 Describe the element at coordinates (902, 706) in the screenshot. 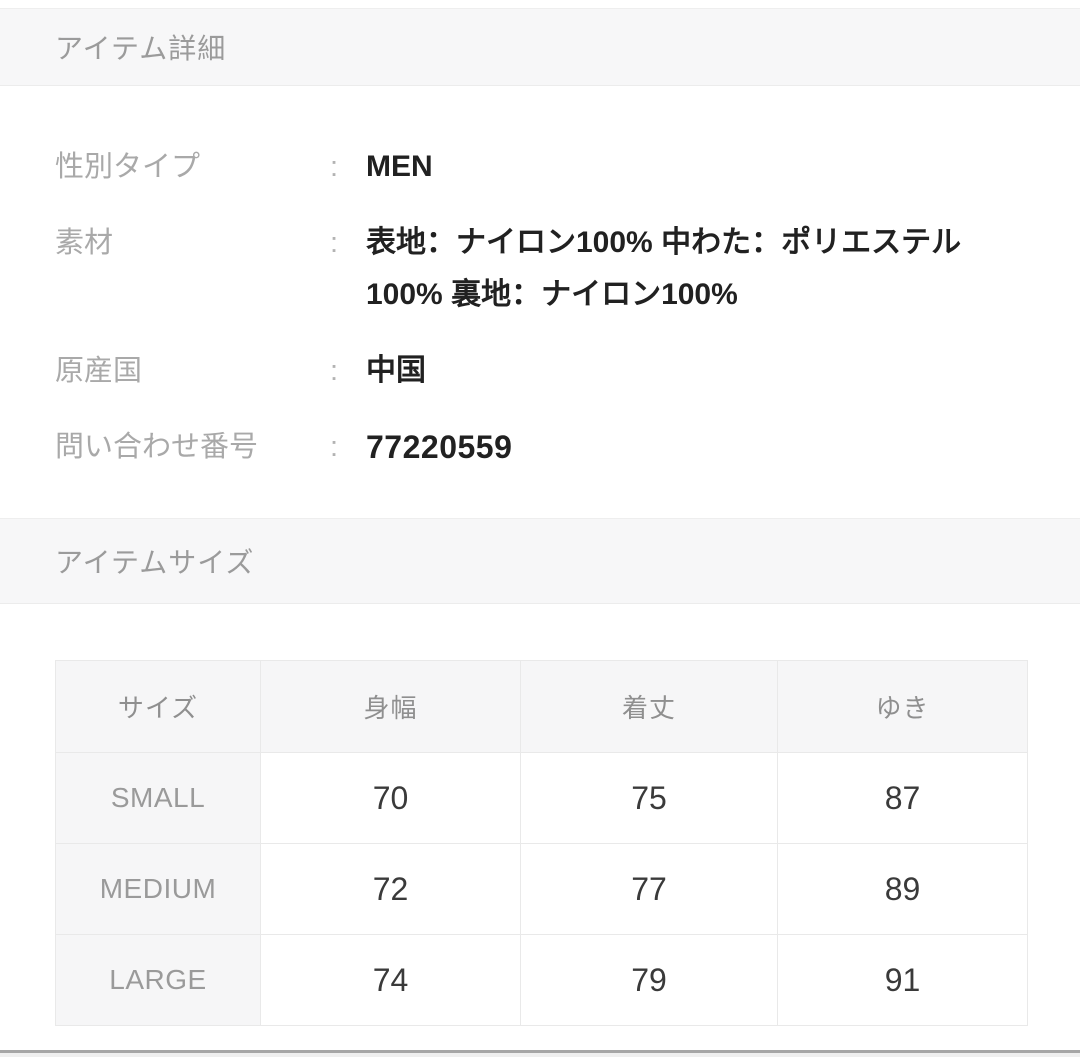

I see `column-header-sleeve: ゆき` at that location.